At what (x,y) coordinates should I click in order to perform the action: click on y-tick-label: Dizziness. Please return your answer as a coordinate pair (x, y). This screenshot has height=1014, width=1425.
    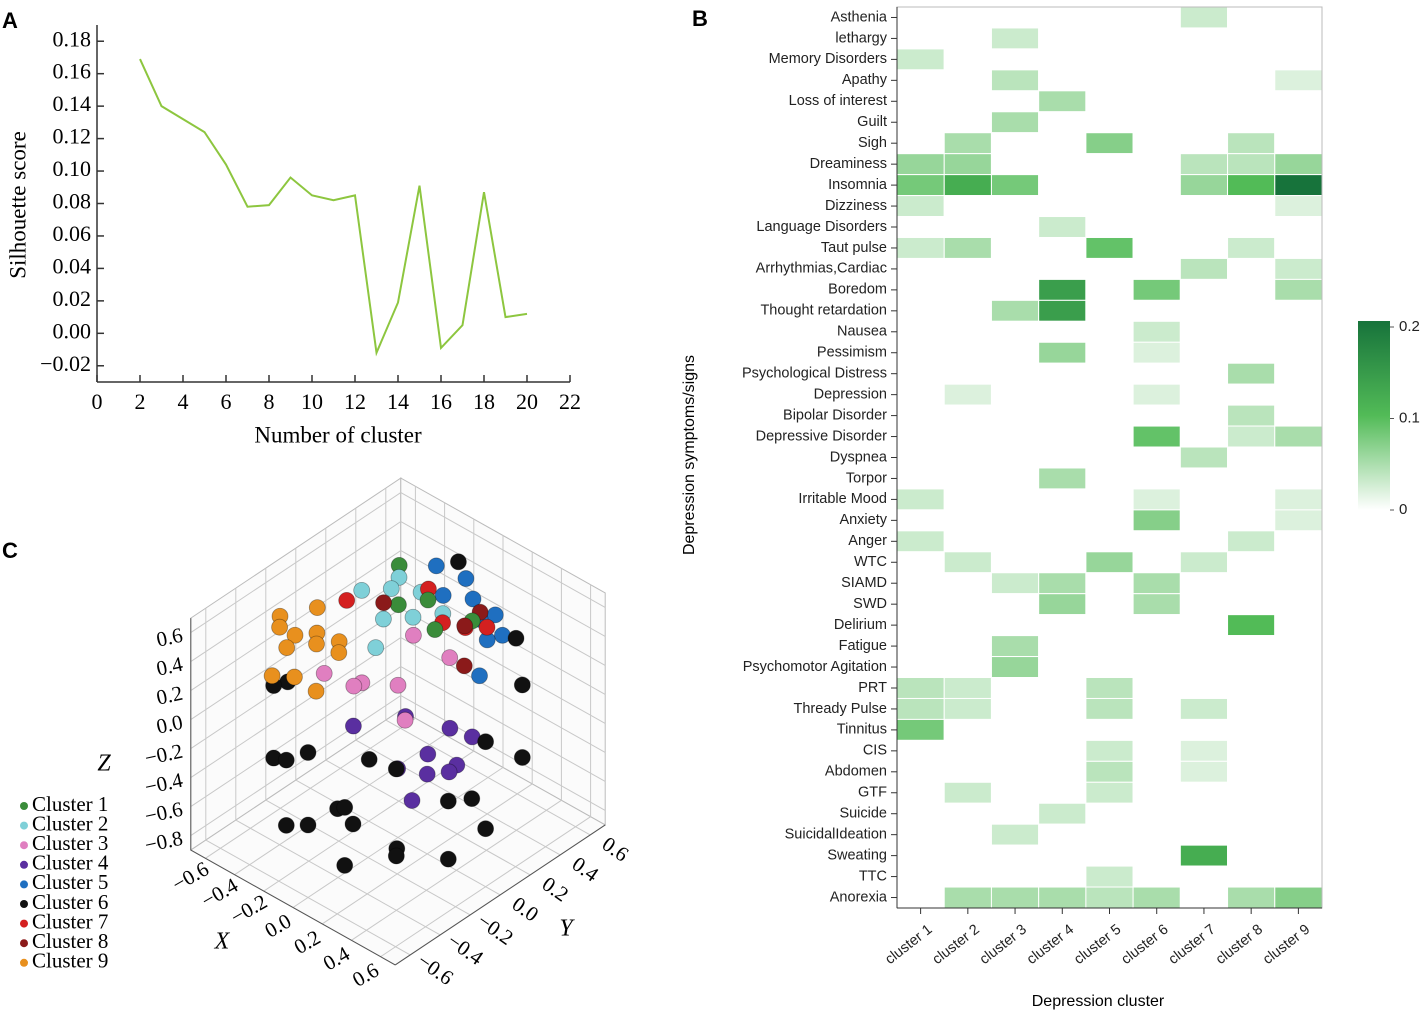
    Looking at the image, I should click on (856, 206).